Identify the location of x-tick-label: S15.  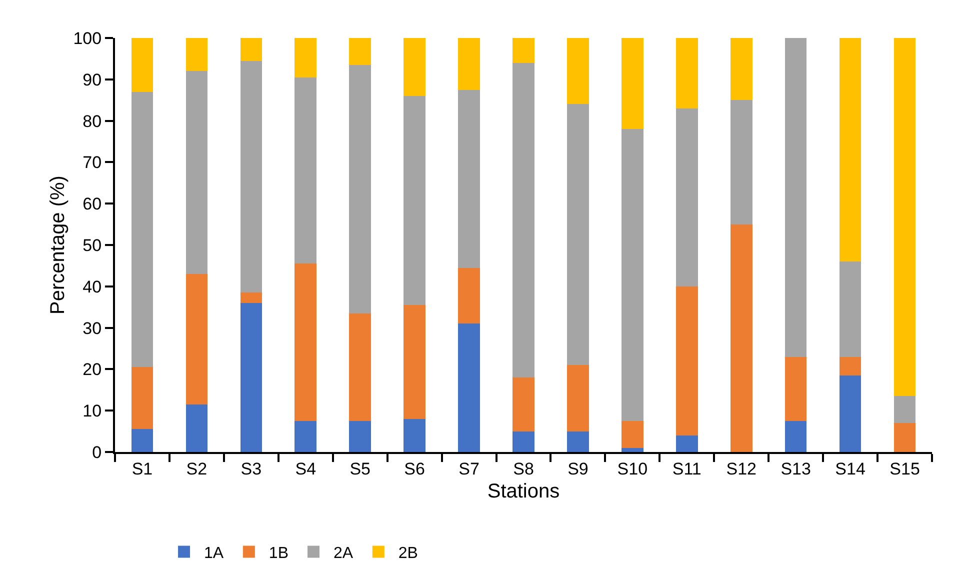
(905, 468).